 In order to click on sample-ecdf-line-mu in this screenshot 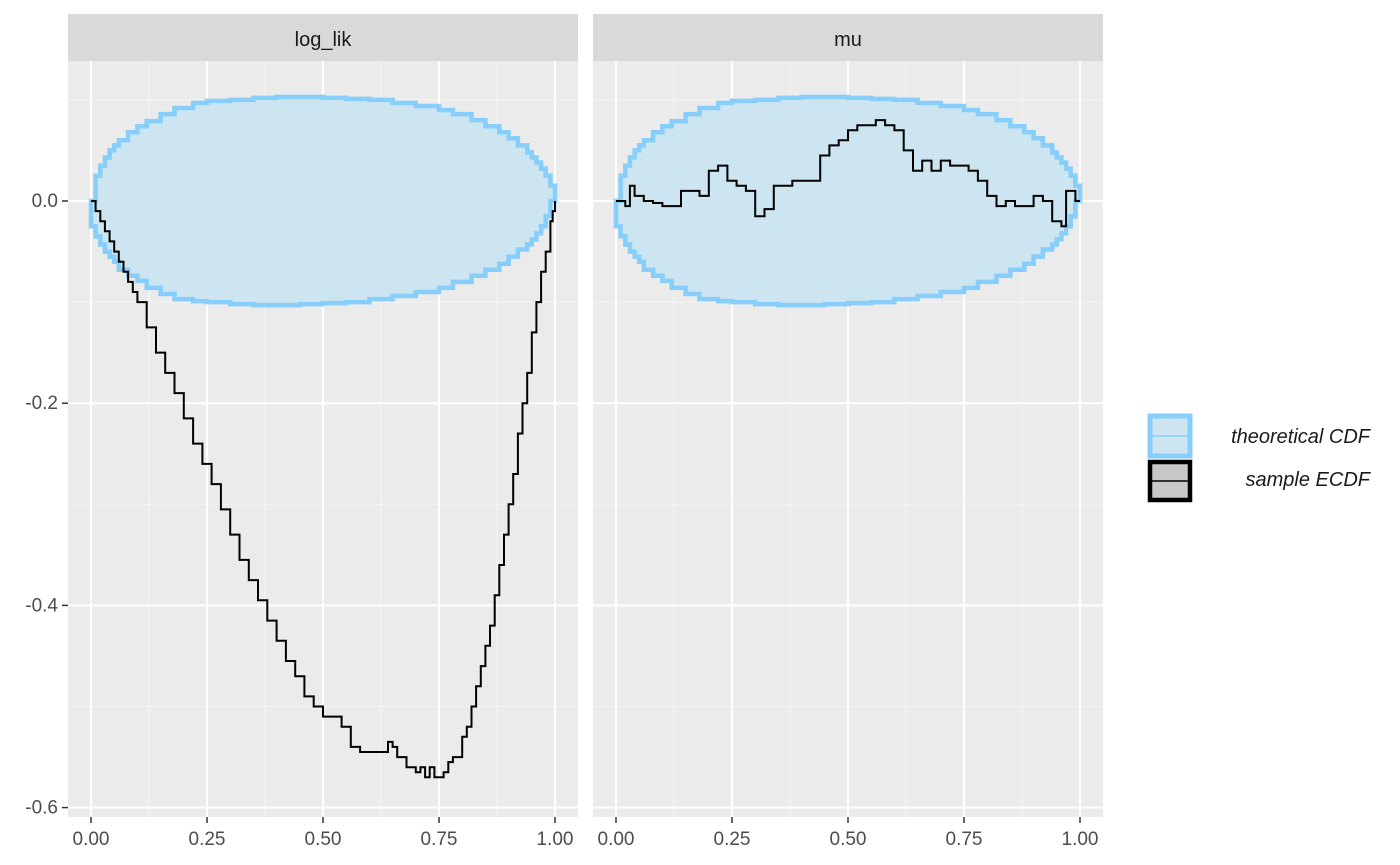, I will do `click(848, 173)`.